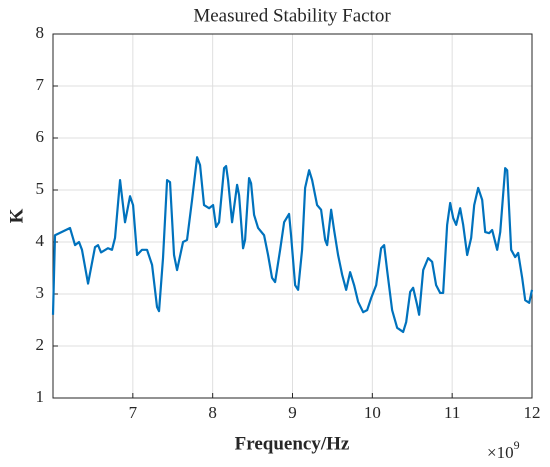 Image resolution: width=550 pixels, height=467 pixels. Describe the element at coordinates (40, 344) in the screenshot. I see `y-tick-label: 2` at that location.